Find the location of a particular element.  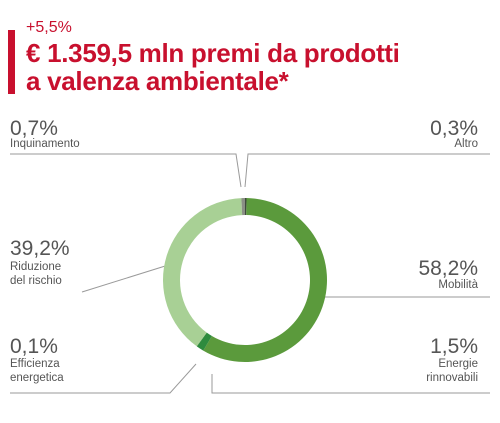

accent-bar is located at coordinates (11, 62).